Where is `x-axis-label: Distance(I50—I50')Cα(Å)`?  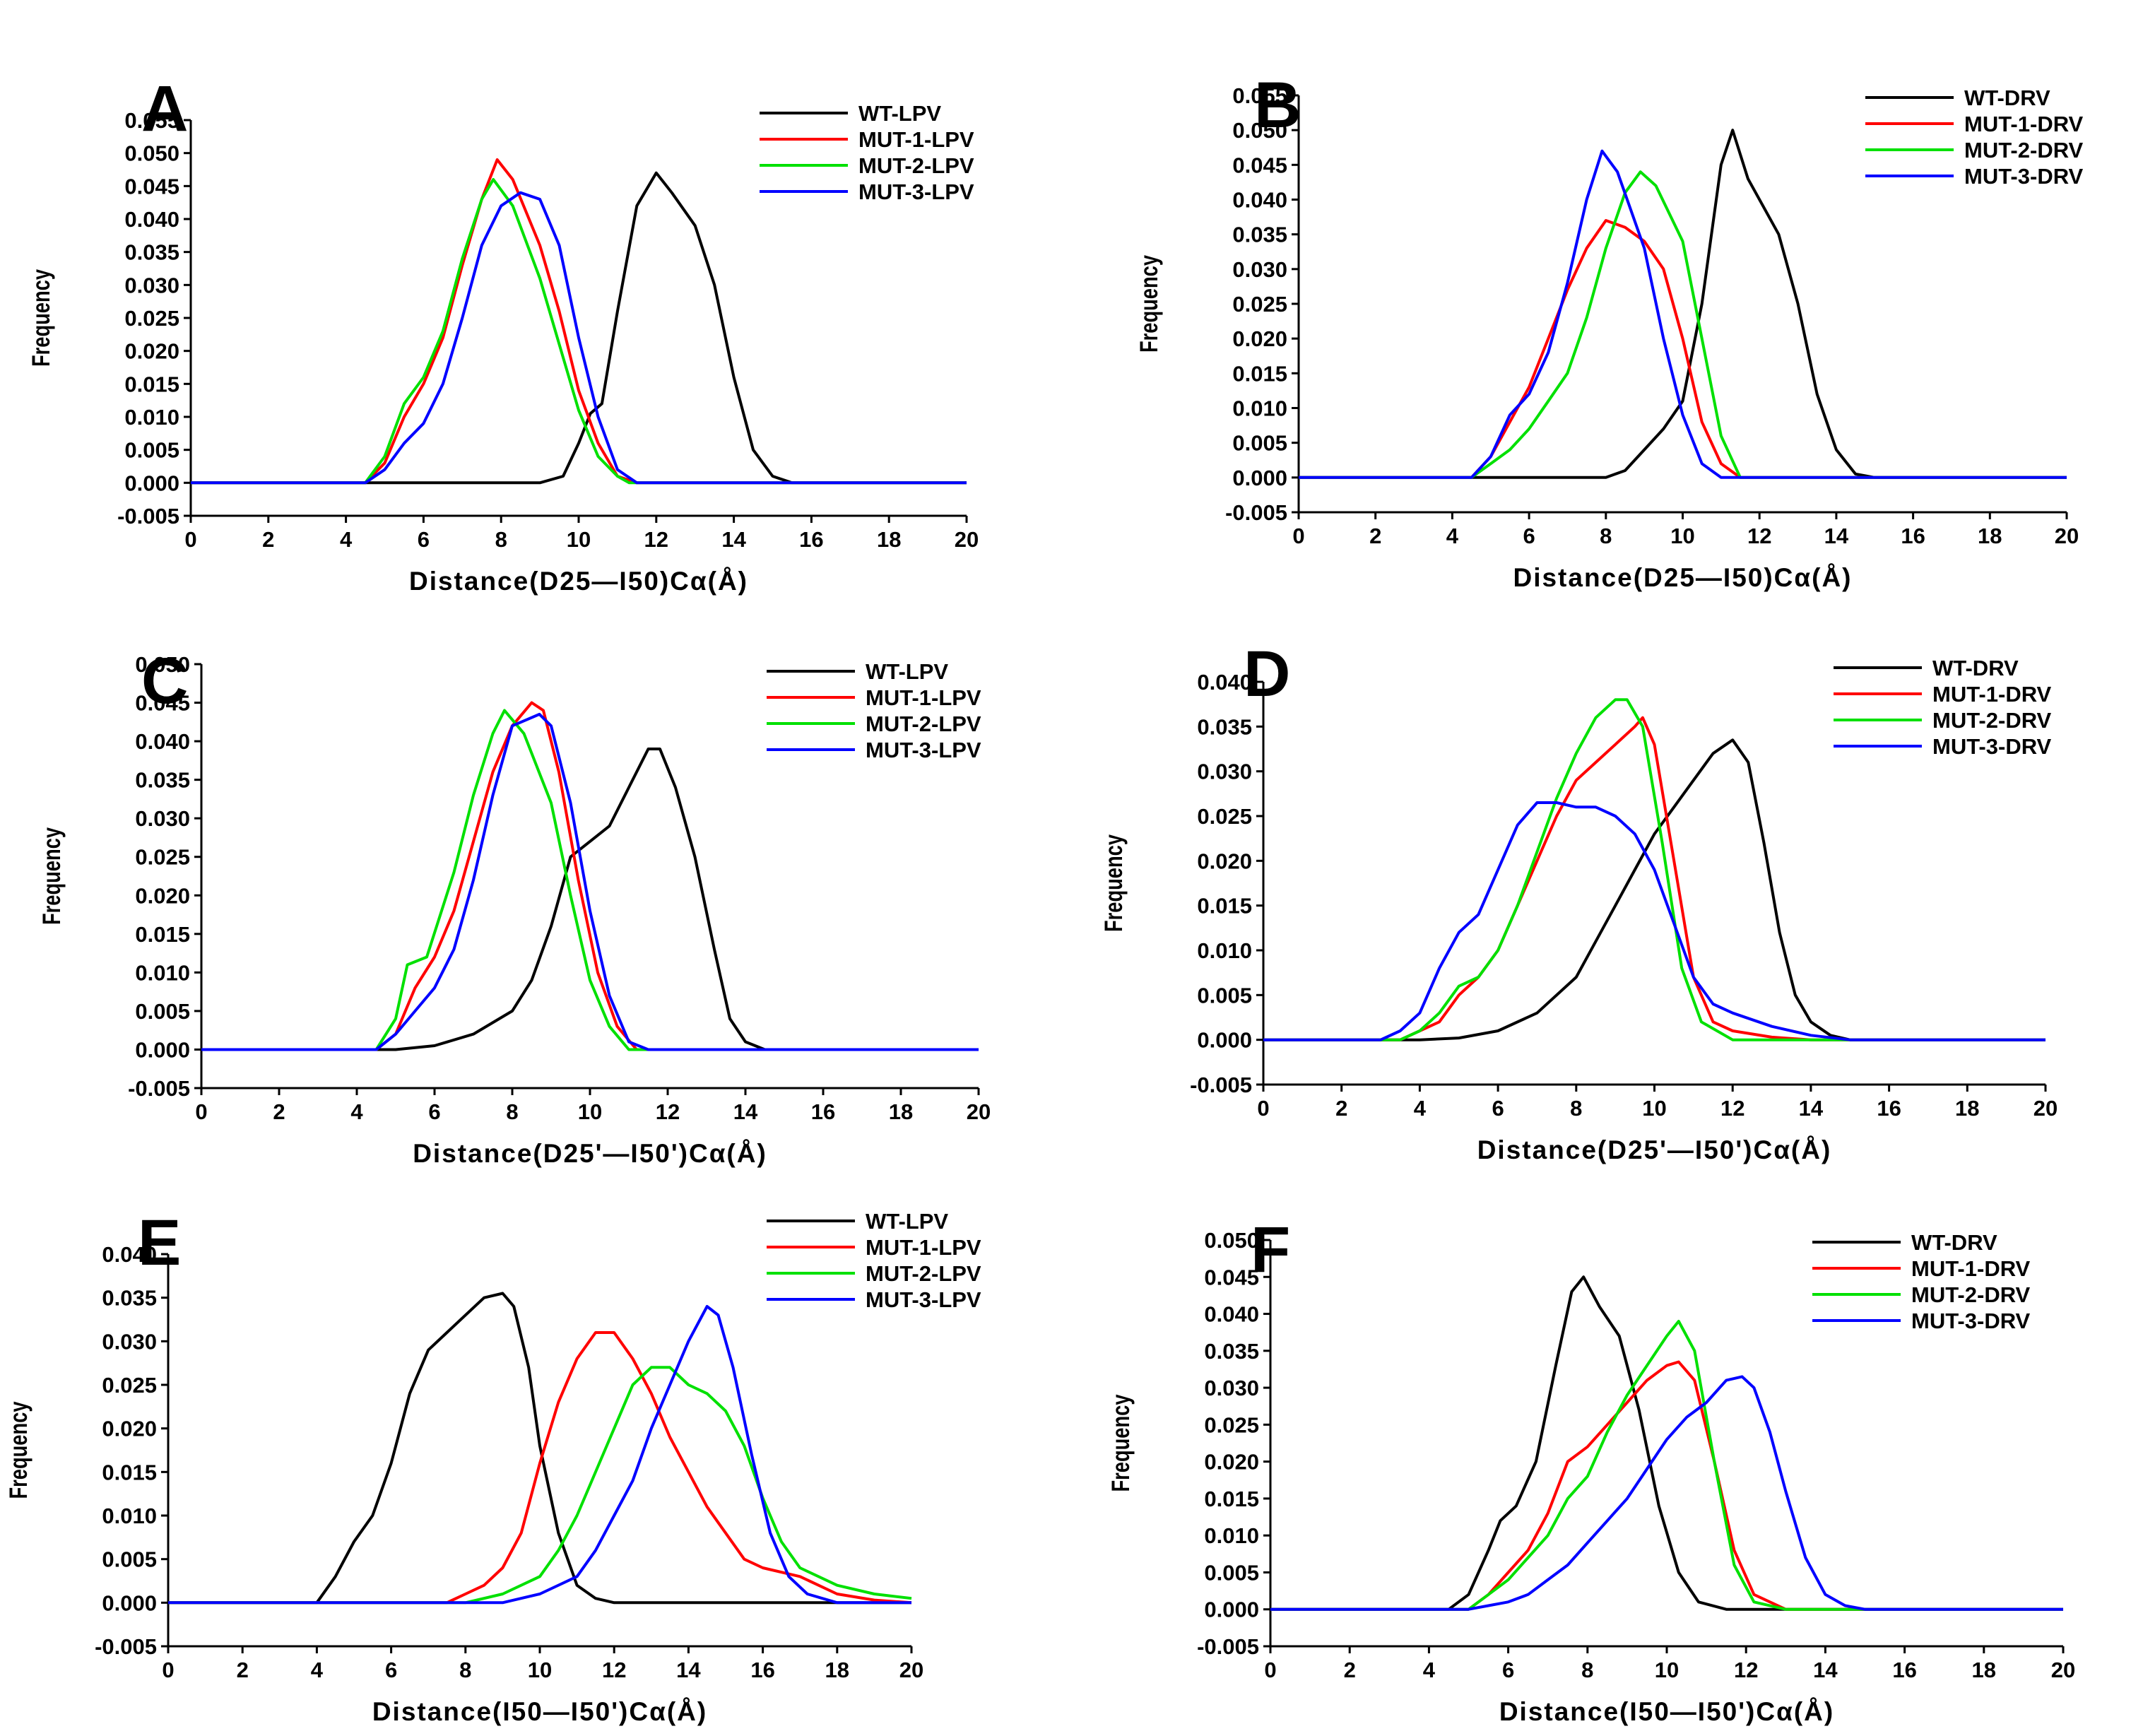
x-axis-label: Distance(I50—I50')Cα(Å) is located at coordinates (539, 1711).